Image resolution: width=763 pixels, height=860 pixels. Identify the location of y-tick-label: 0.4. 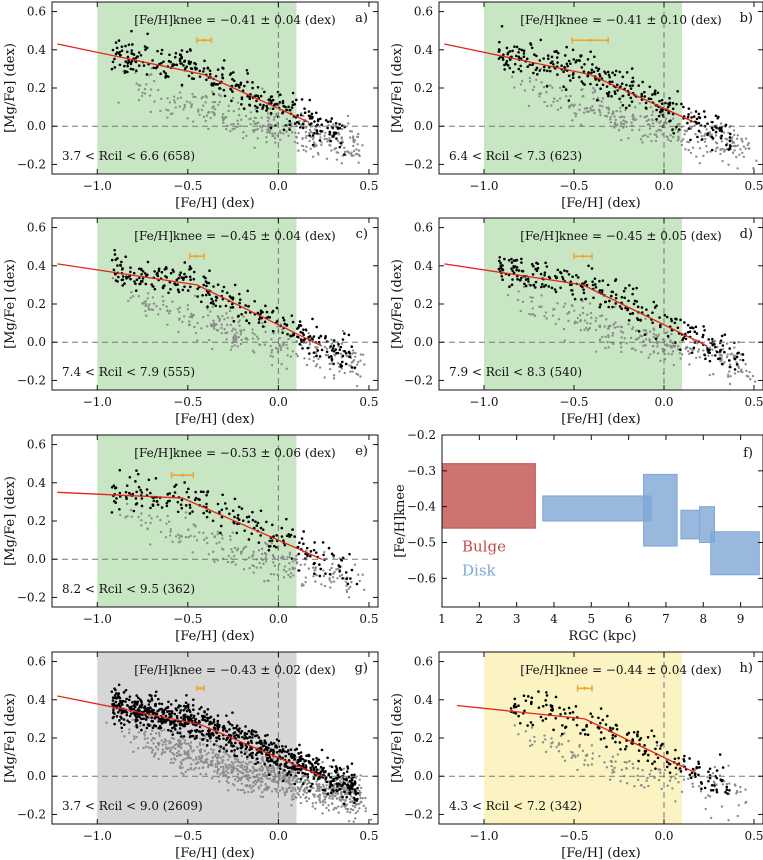
(423, 50).